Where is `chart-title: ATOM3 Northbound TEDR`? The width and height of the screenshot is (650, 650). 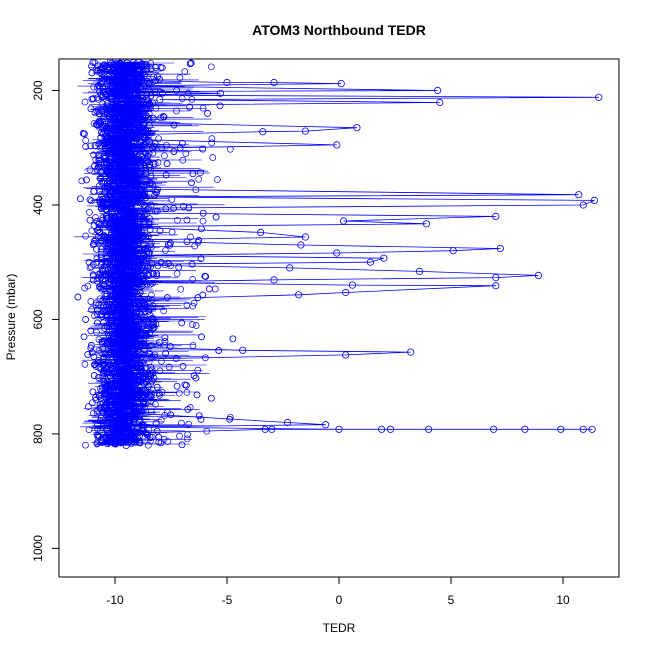
chart-title: ATOM3 Northbound TEDR is located at coordinates (339, 30).